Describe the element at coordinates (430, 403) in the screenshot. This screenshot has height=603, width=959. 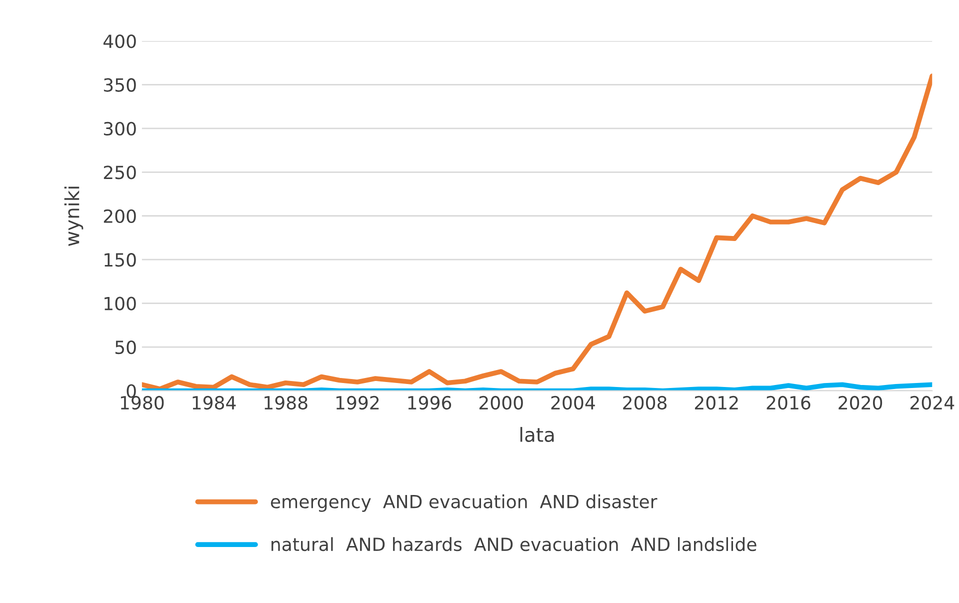
I see `x-tick-label: 1996` at that location.